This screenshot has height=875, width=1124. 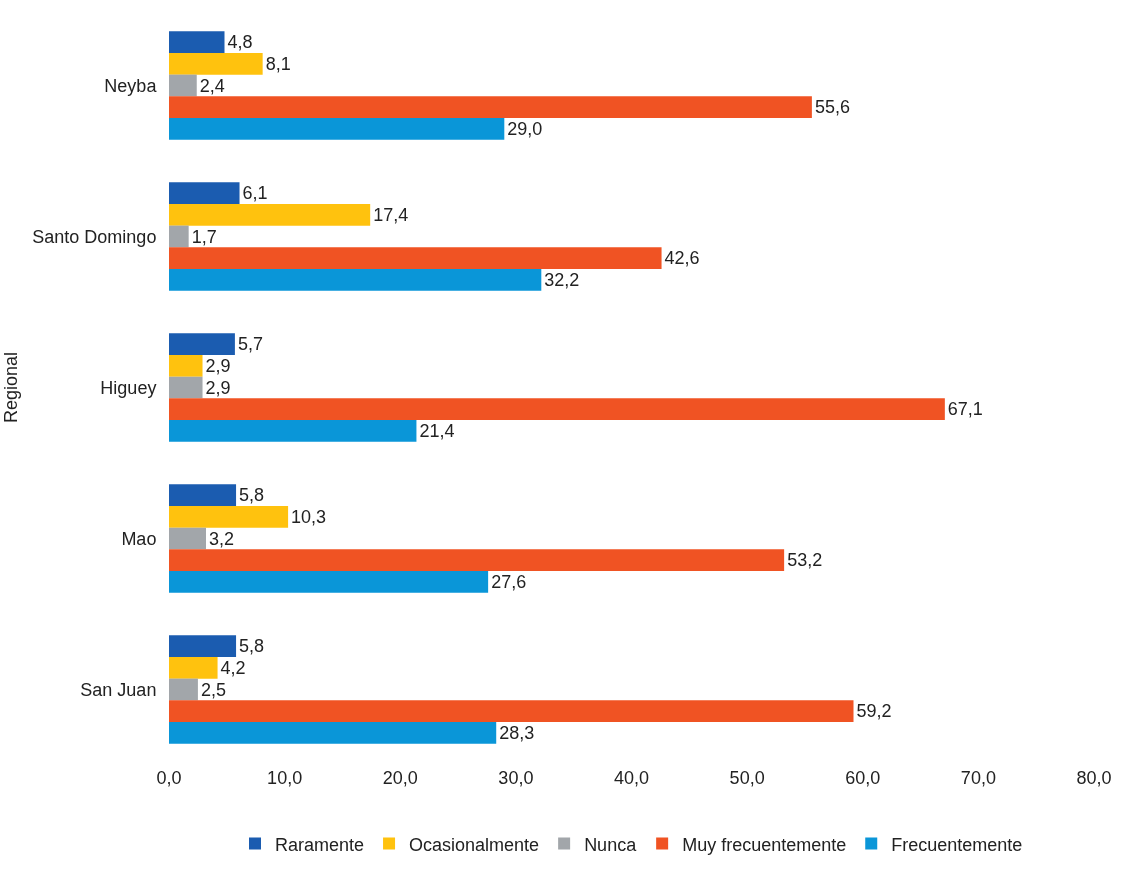 I want to click on legend-label: Muy frecuentemente, so click(x=764, y=844).